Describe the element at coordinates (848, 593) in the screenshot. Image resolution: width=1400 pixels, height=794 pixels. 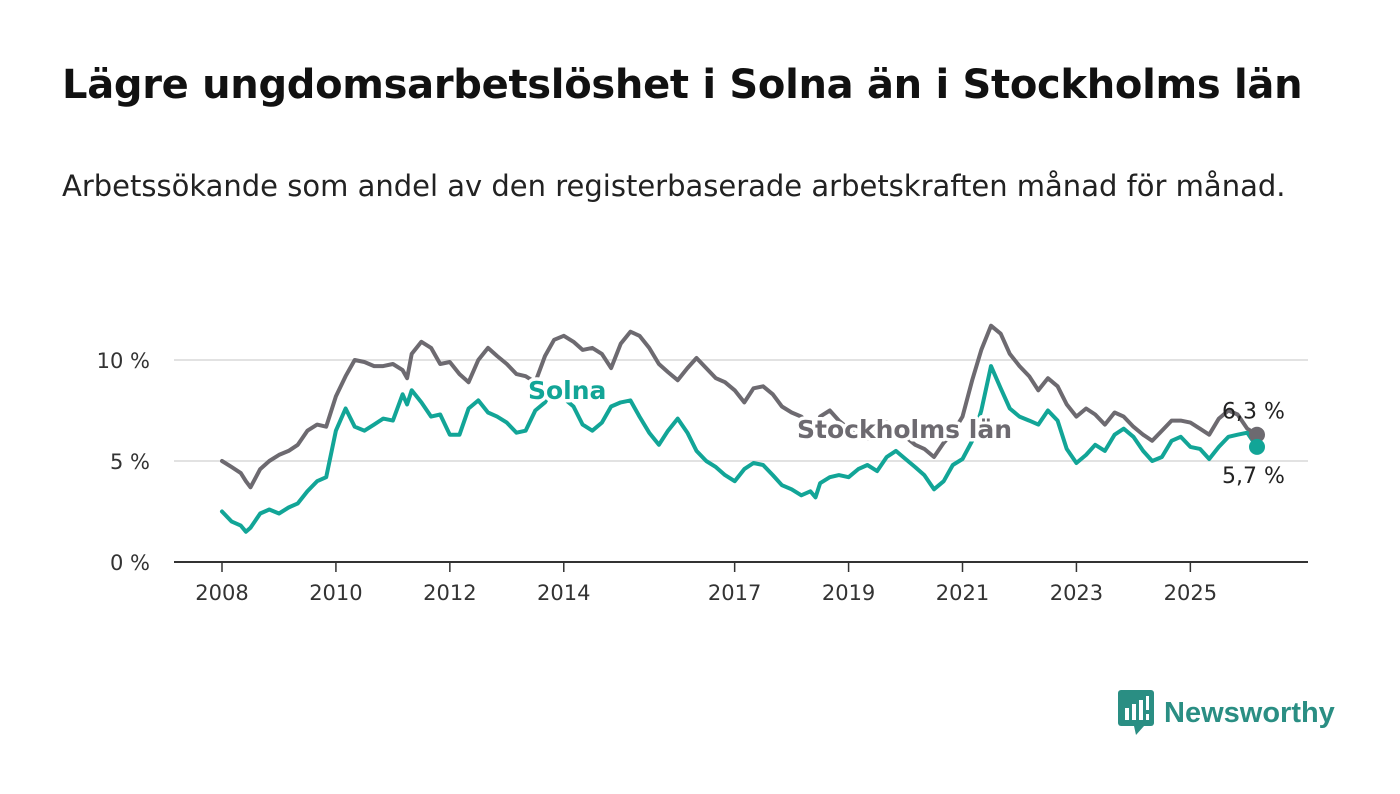
I see `x-tick-label: 2019` at that location.